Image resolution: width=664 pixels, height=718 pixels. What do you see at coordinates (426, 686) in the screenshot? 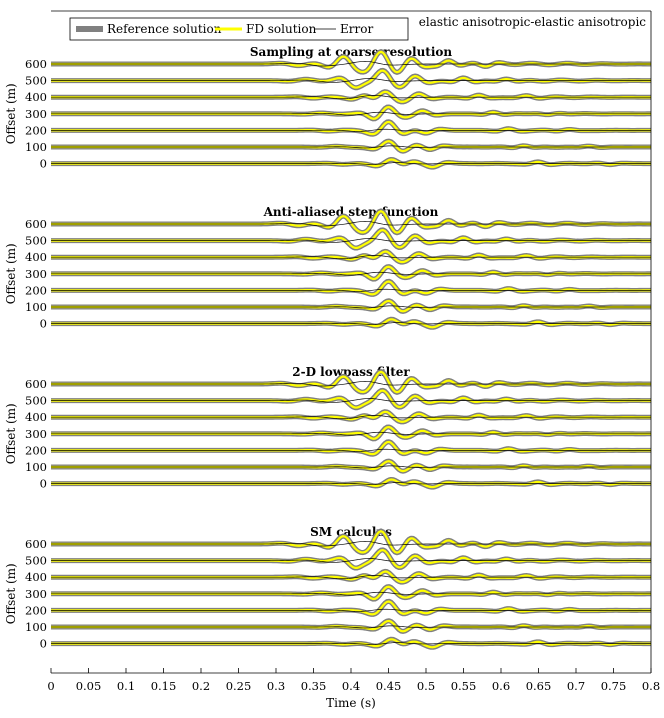
I see `x-tick-label: 0.5` at bounding box center [426, 686].